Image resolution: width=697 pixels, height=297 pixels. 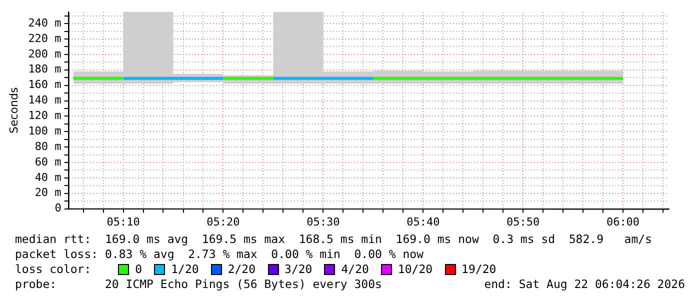 I want to click on y-tick-label: 40 m, so click(x=48, y=177).